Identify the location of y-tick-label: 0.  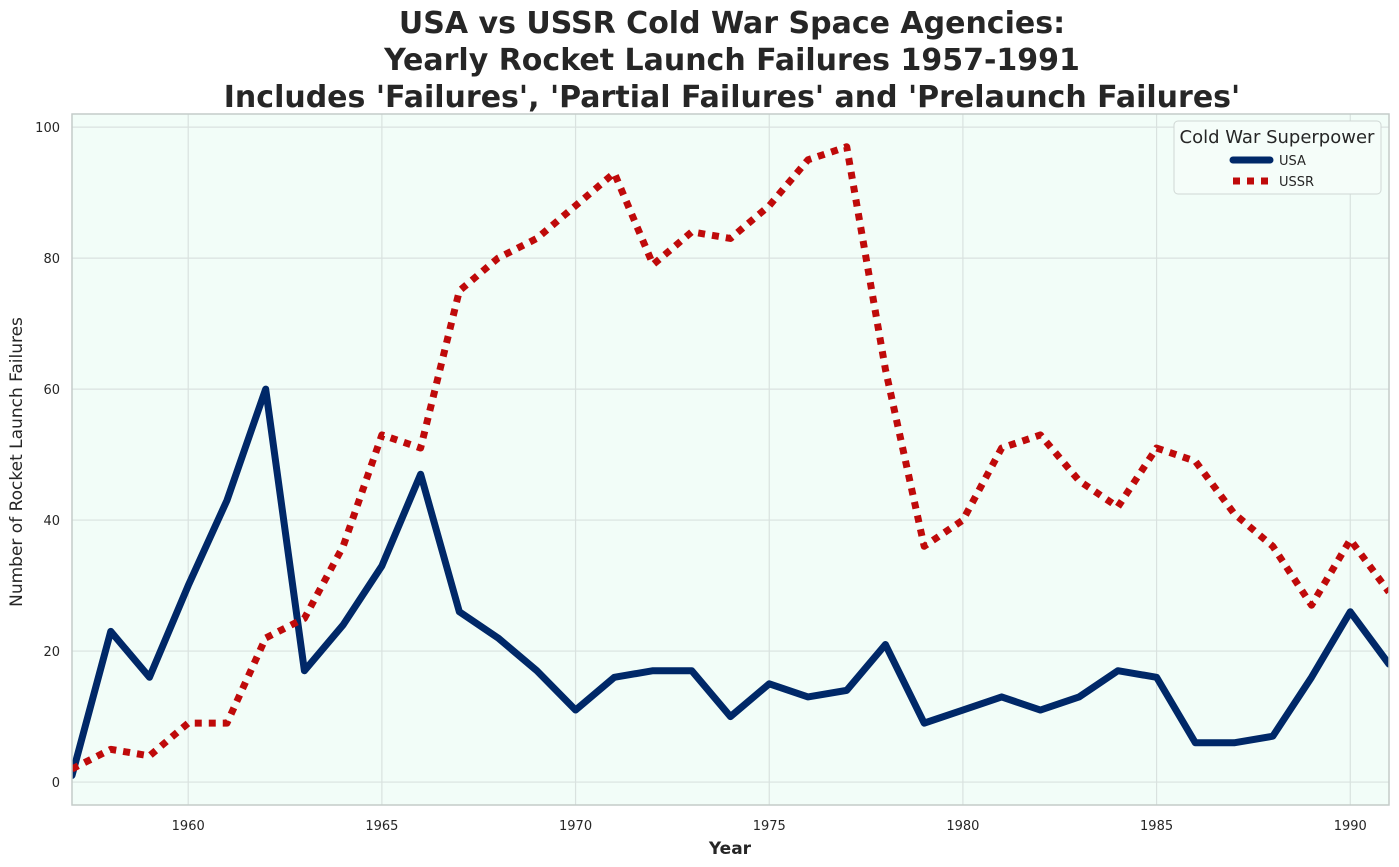
(56, 783).